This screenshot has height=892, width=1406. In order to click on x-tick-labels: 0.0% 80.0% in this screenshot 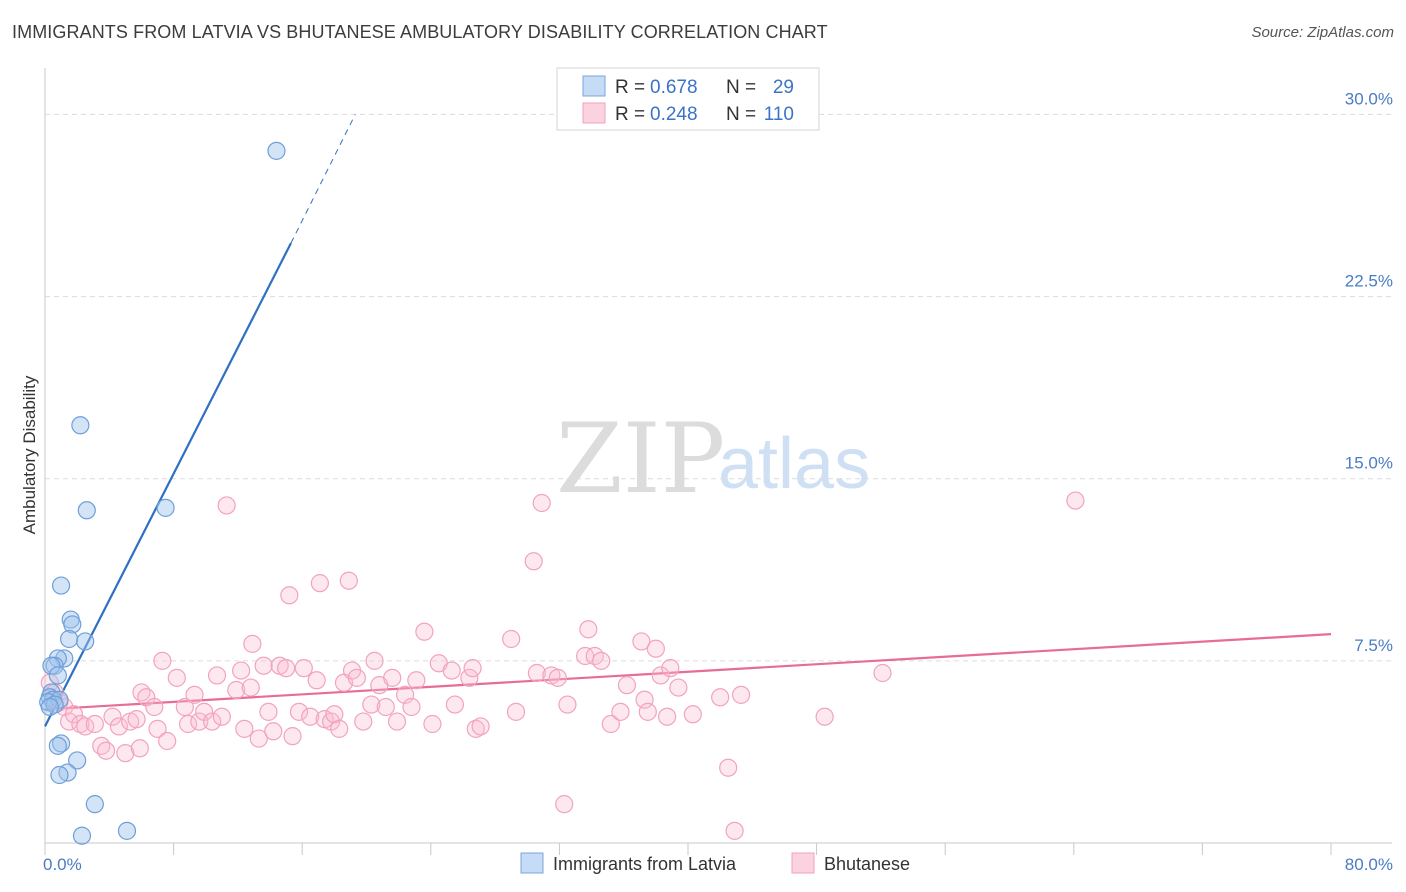, I will do `click(718, 864)`.